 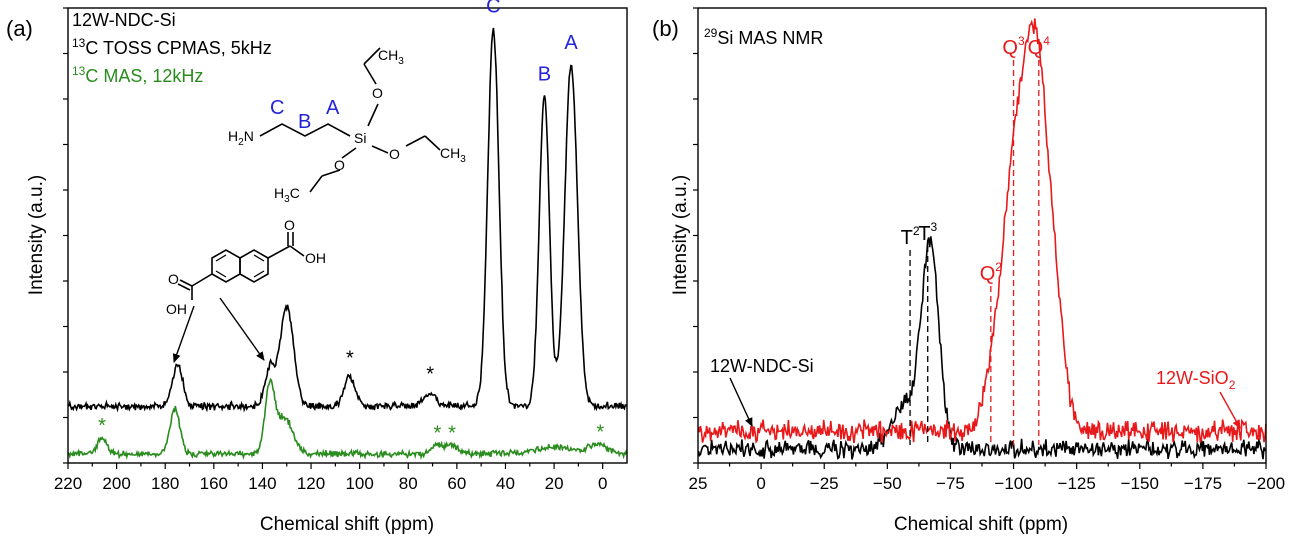 I want to click on aptes-ch3-top-main: CH, so click(x=388, y=55).